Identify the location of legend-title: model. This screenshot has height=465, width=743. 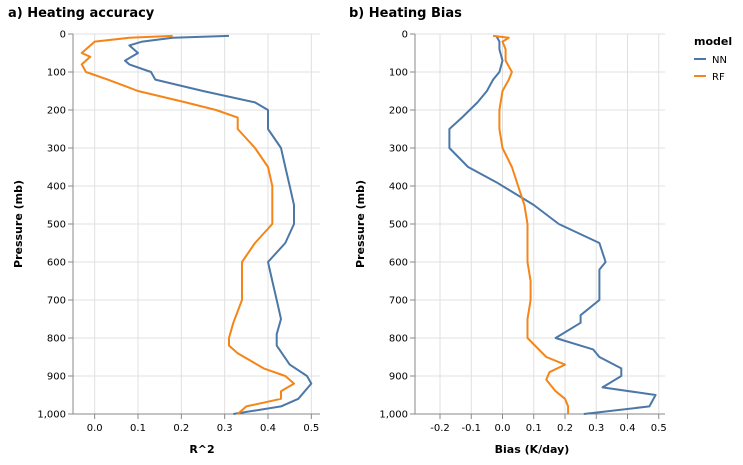
(713, 41).